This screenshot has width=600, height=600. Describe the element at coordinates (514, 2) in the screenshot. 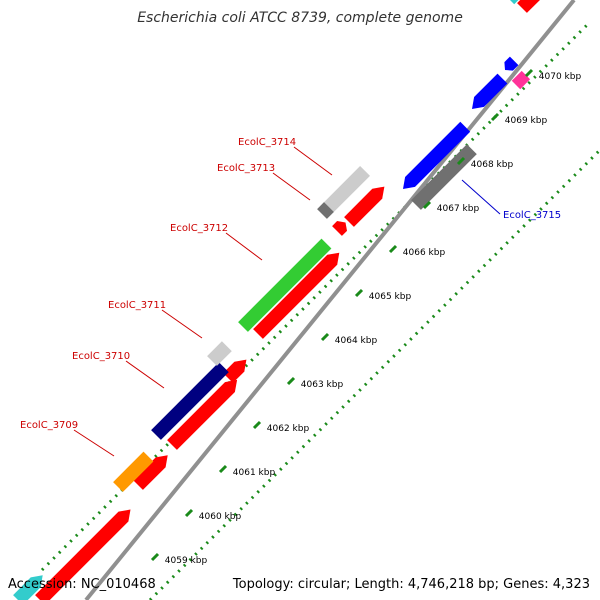

I see `gene-cyan-box` at that location.